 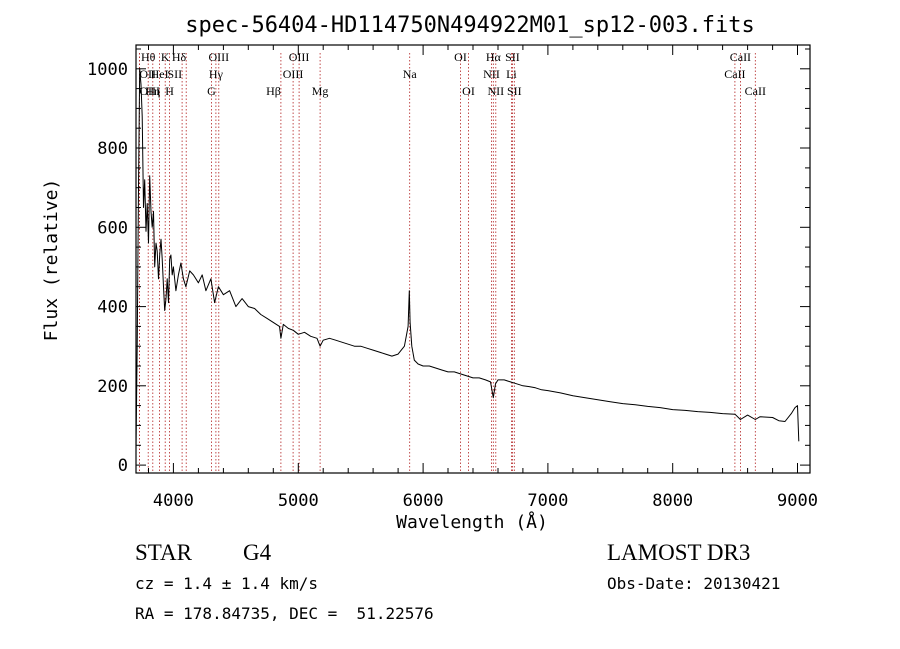 I want to click on x-tick-label: 4000, so click(x=173, y=501).